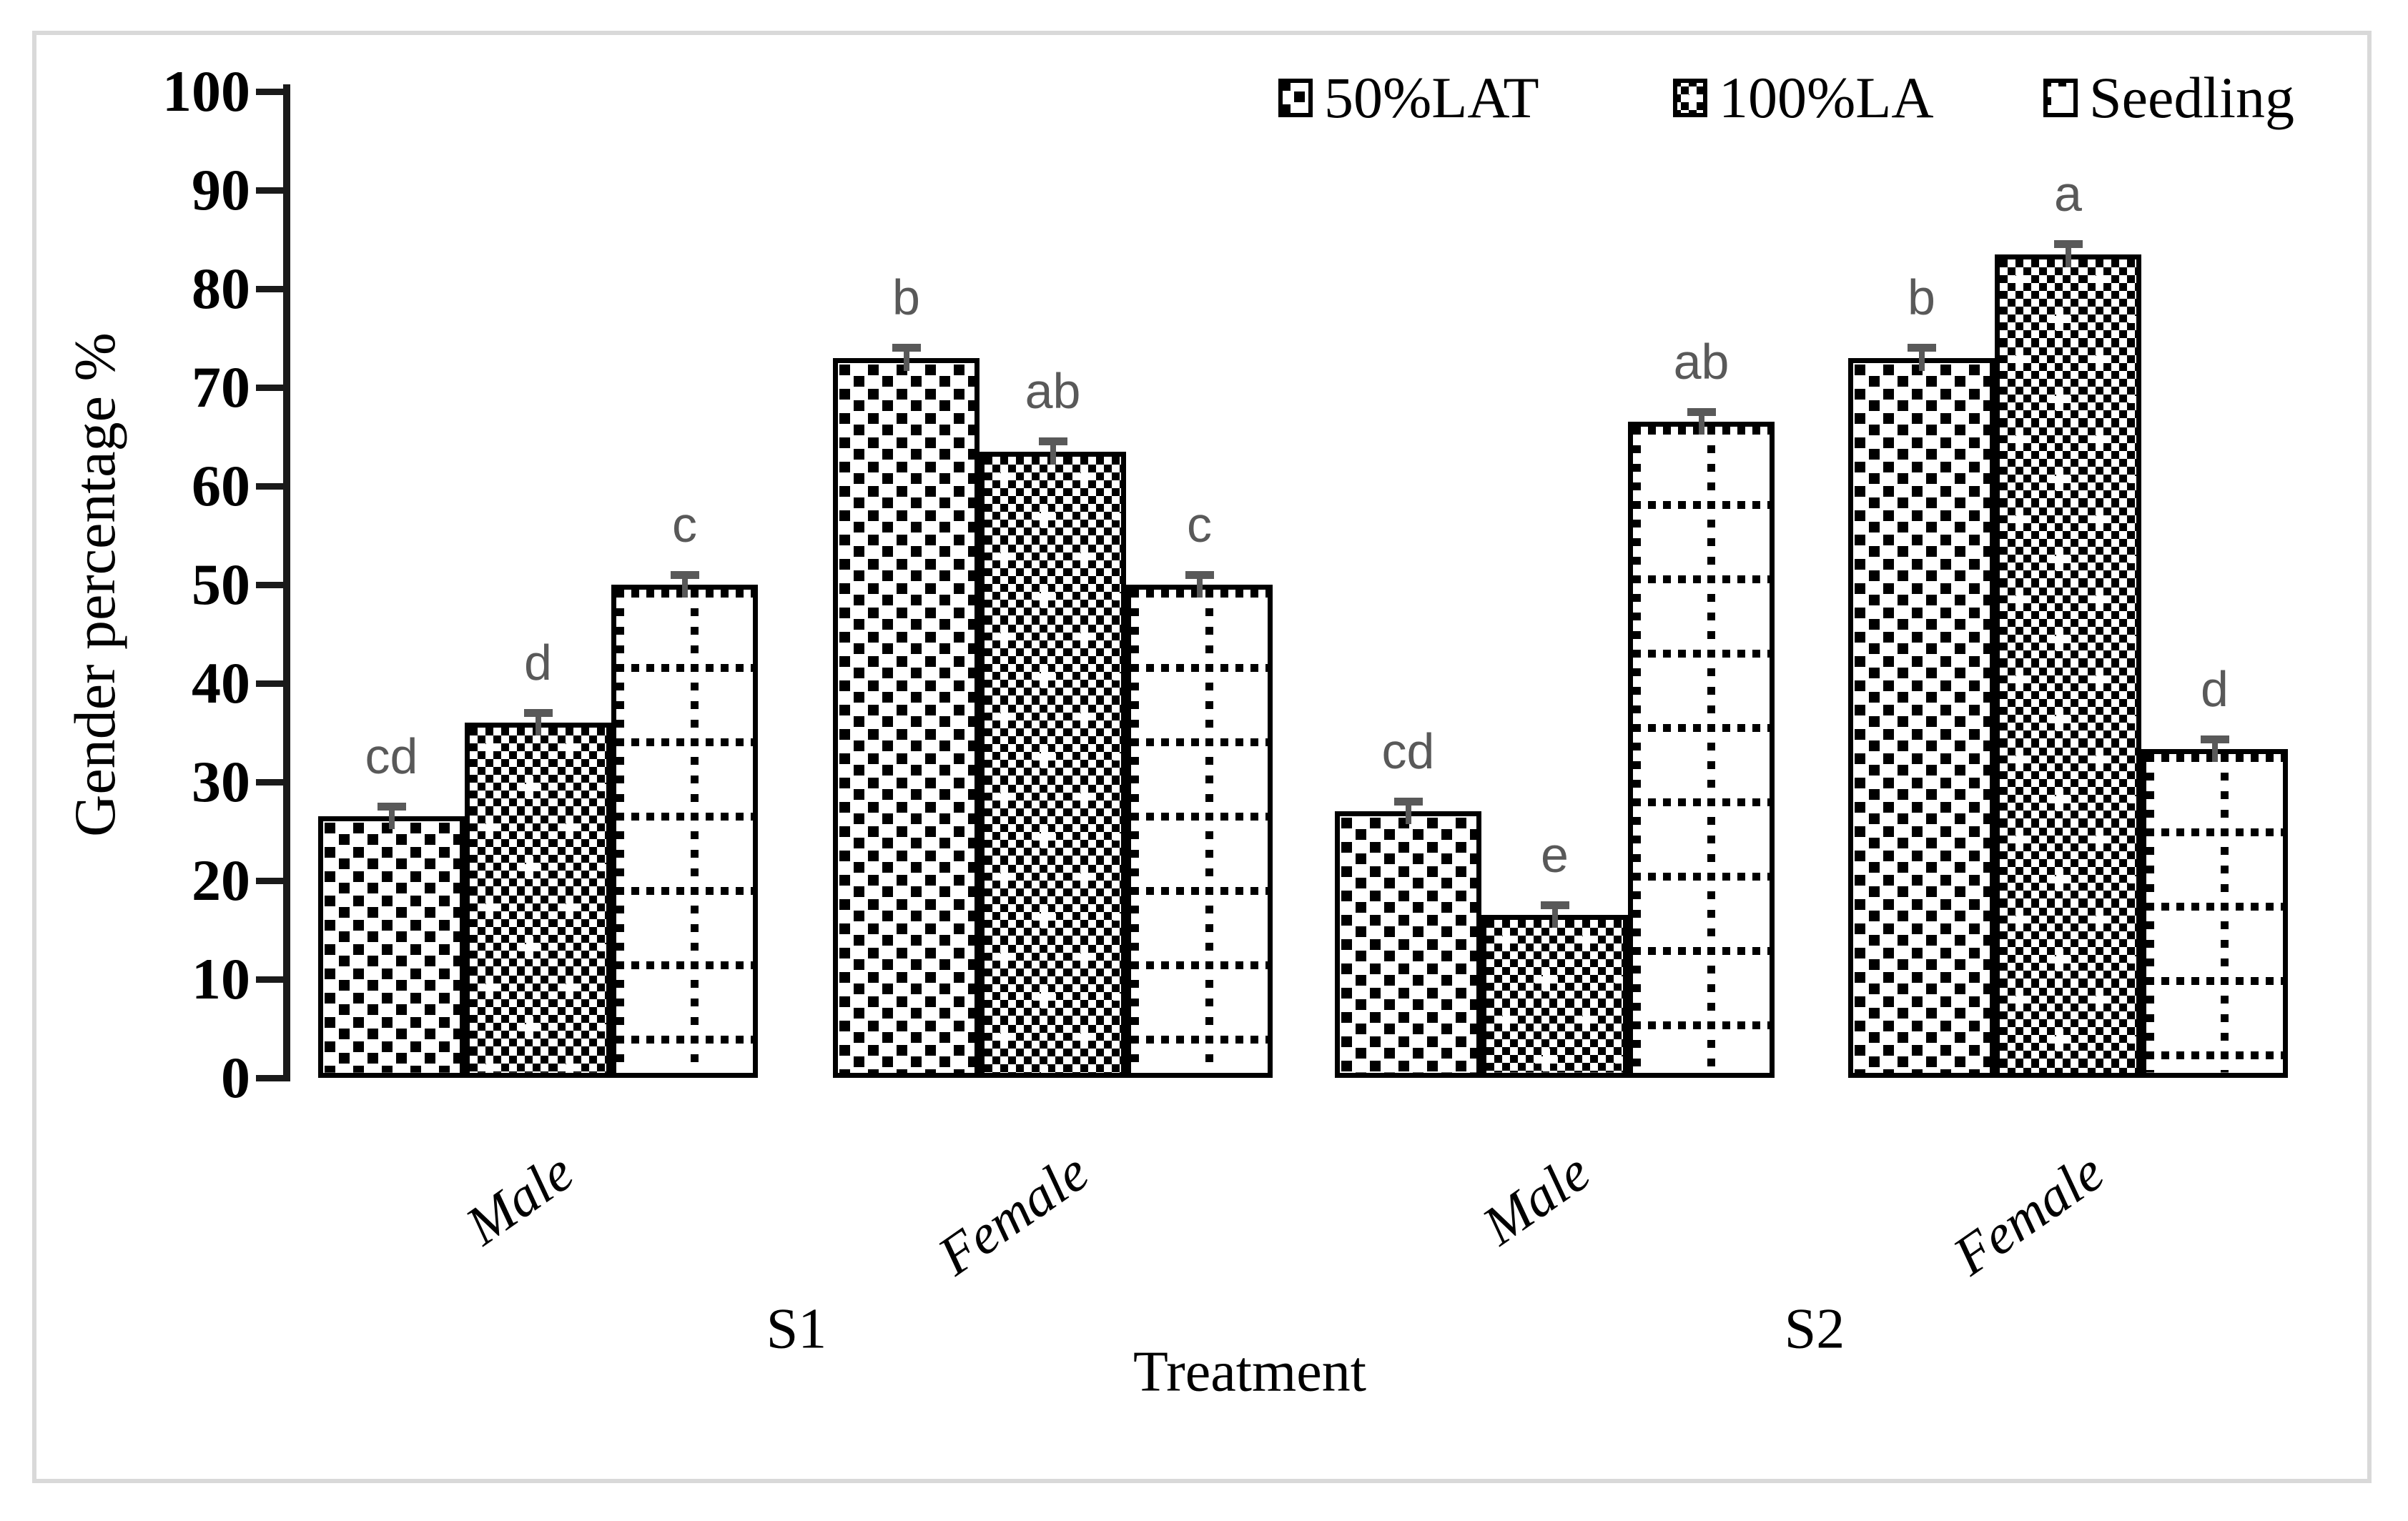 The image size is (2408, 1521). I want to click on legend-swatch-seedling-icon, so click(2060, 98).